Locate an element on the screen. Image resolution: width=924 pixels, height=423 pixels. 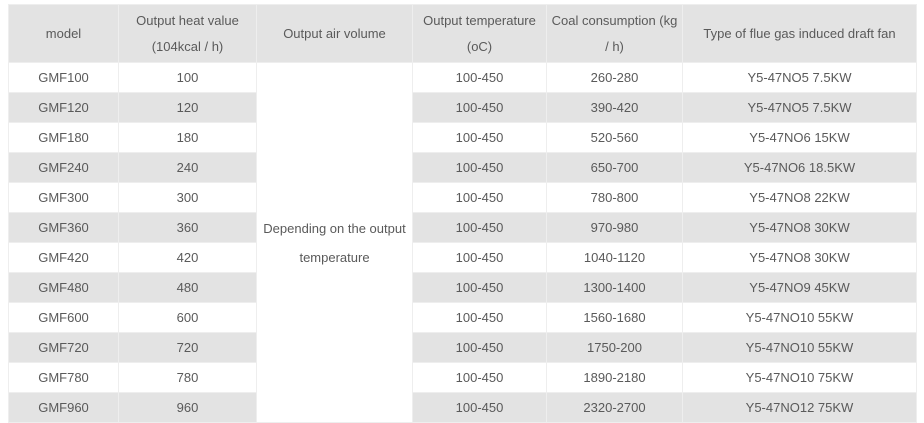
cell-heat: 960 is located at coordinates (187, 407).